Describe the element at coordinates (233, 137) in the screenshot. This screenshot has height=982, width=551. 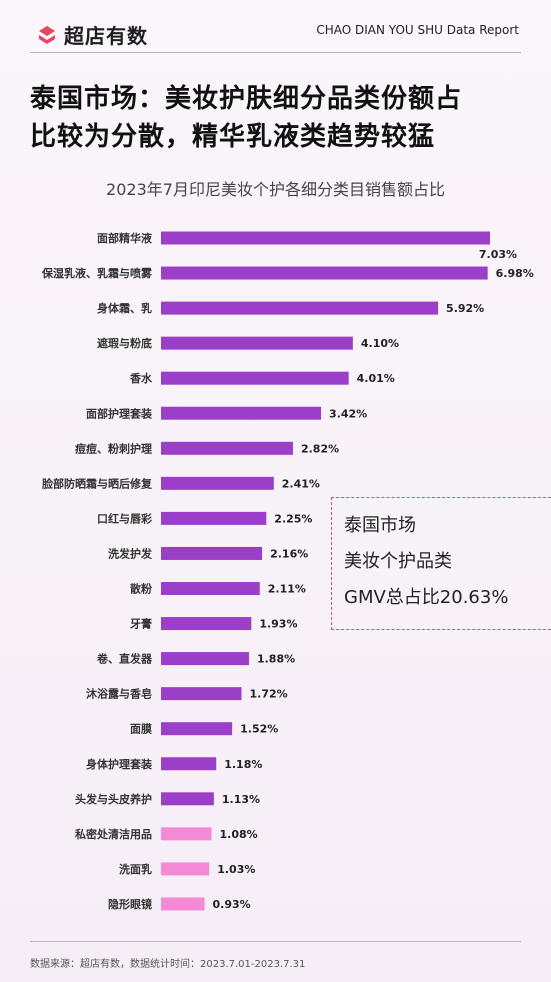
I see `headline-line-2: 比较为分散，精华乳液类趋势较猛` at that location.